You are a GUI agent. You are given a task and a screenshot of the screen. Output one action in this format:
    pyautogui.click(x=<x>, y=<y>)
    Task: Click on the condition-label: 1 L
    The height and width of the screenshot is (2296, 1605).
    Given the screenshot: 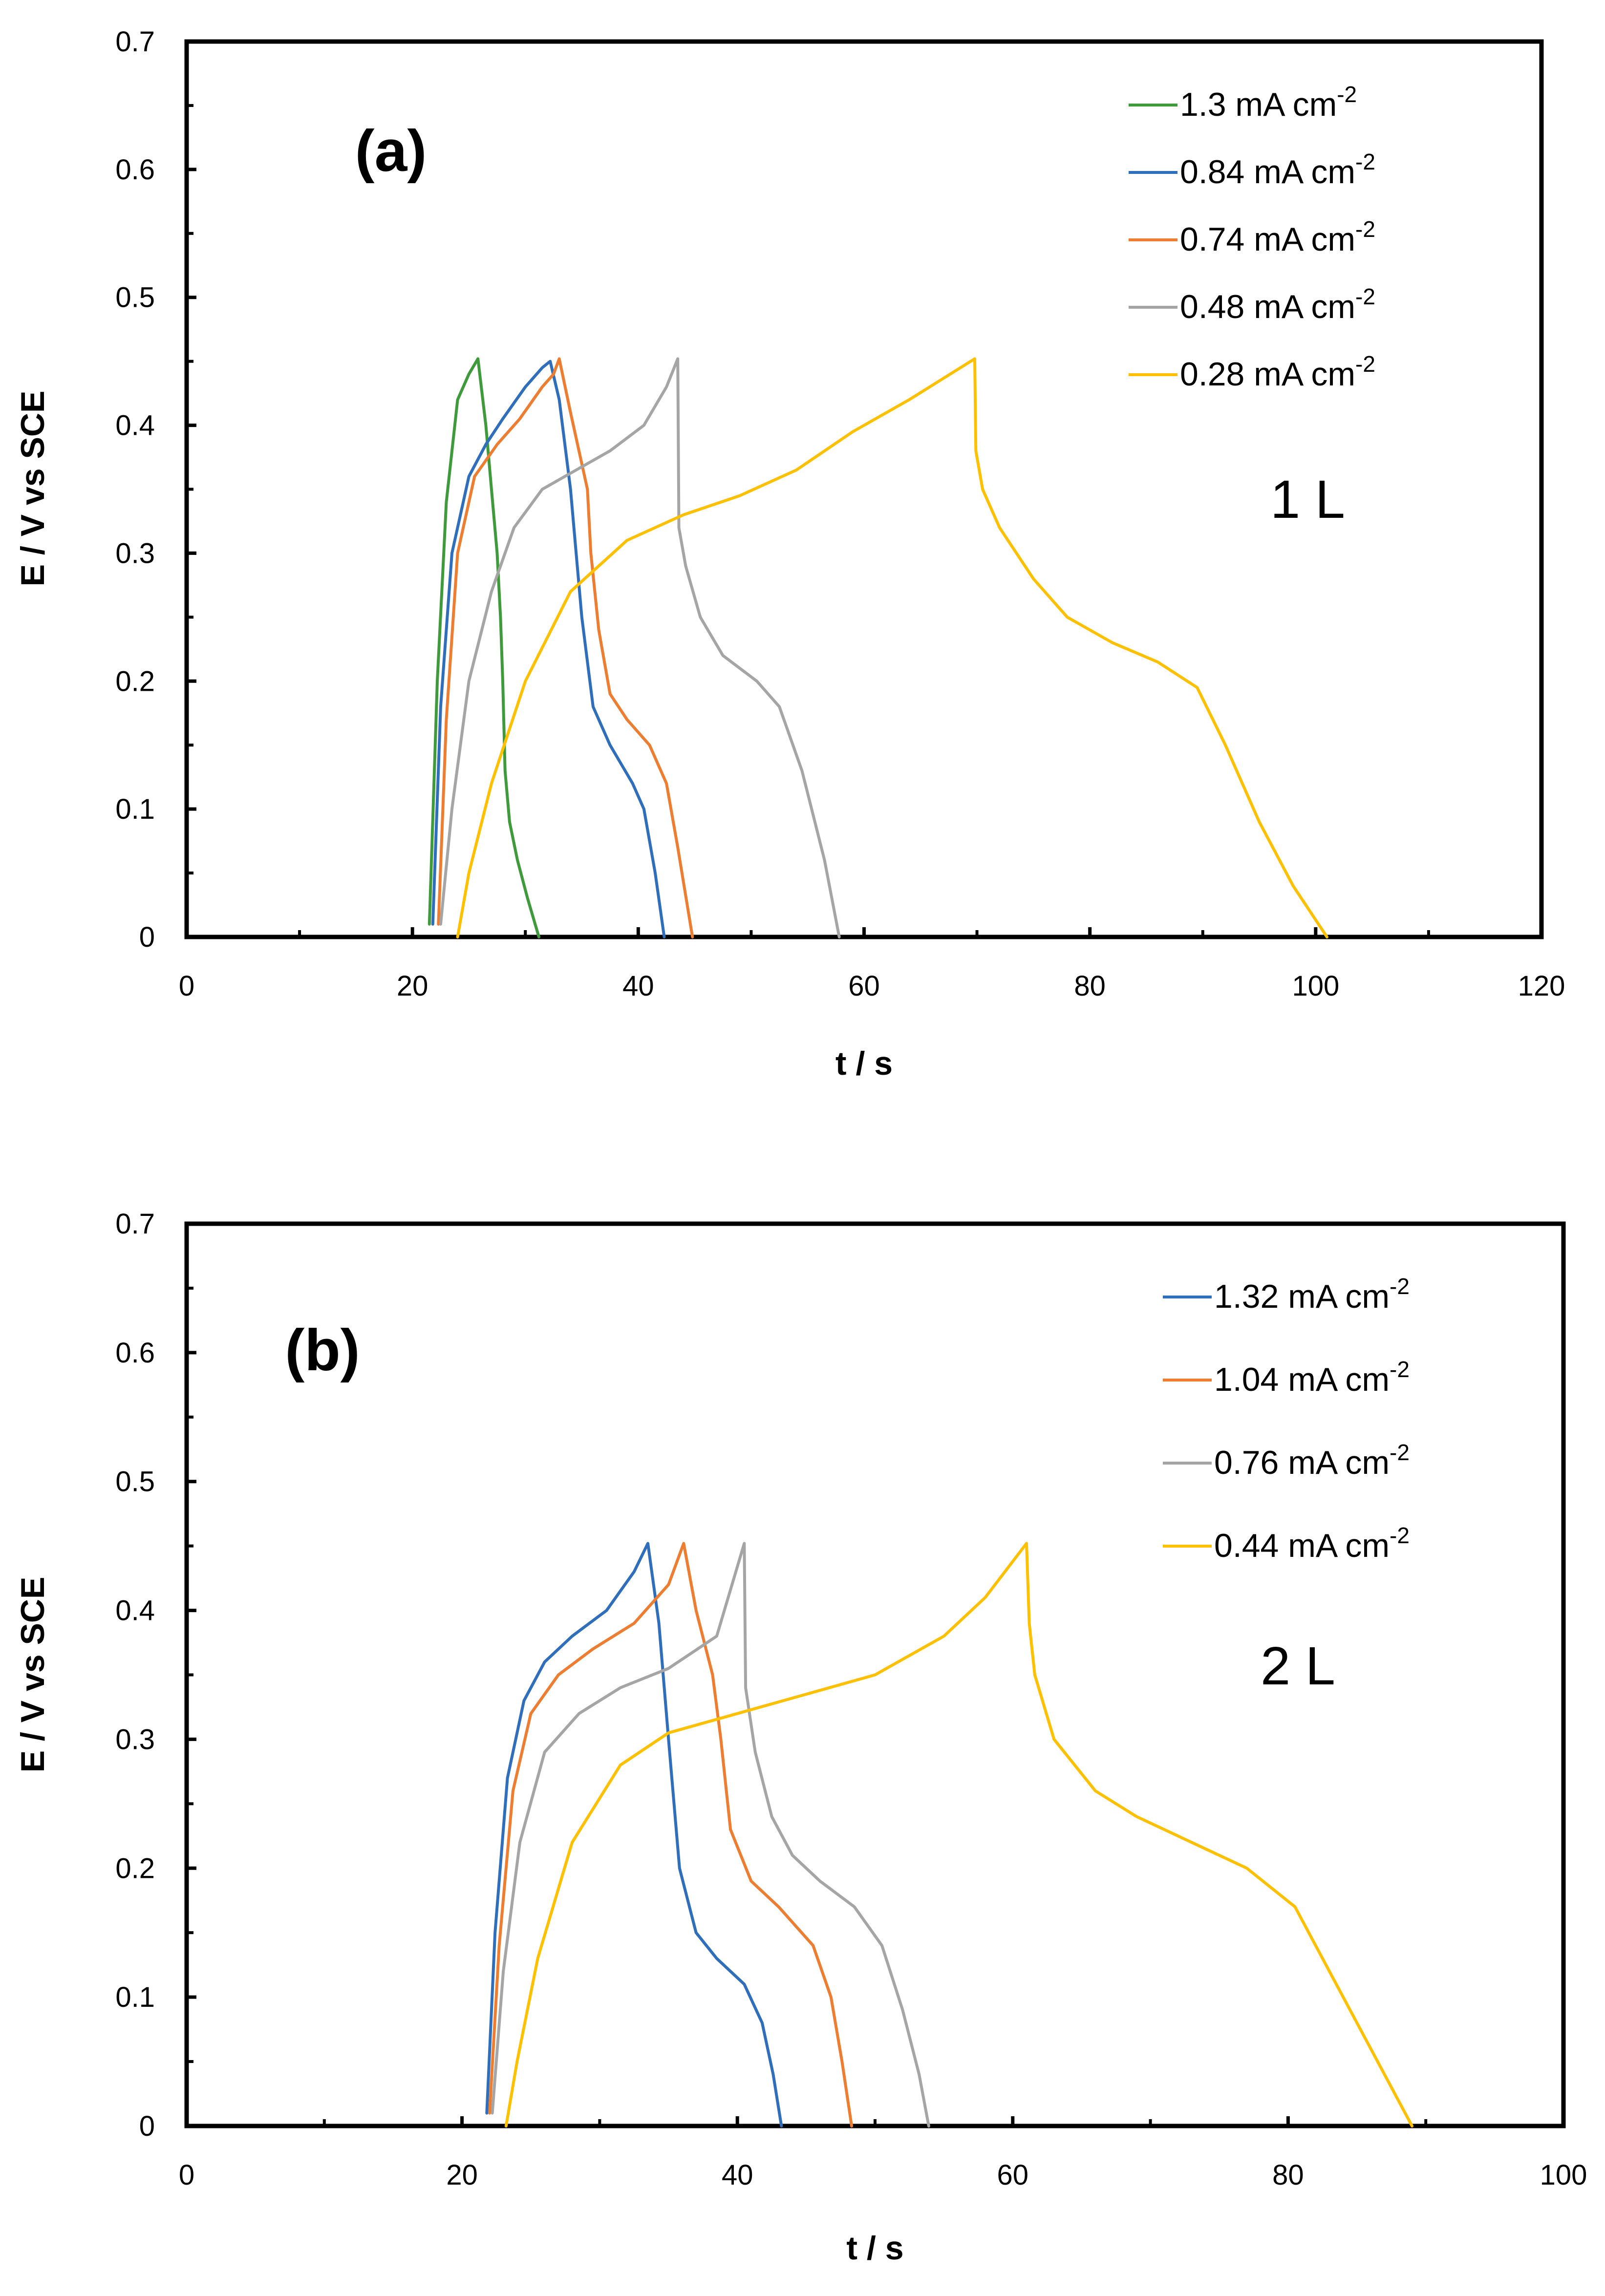 What is the action you would take?
    pyautogui.click(x=1307, y=499)
    